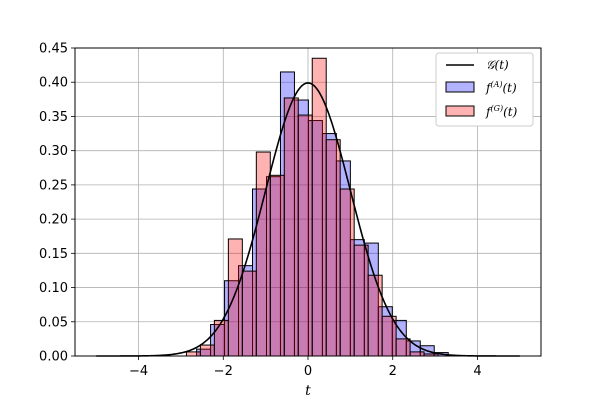 The width and height of the screenshot is (600, 400). What do you see at coordinates (53, 49) in the screenshot?
I see `y-tick-label: 0.45` at bounding box center [53, 49].